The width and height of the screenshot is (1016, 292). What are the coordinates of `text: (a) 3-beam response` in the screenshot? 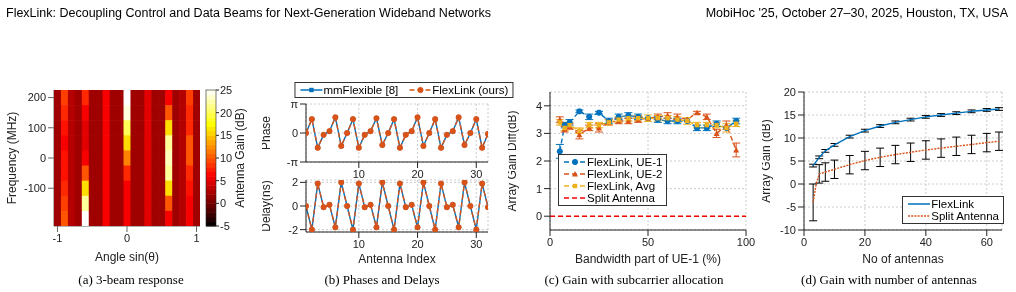 It's located at (131, 280).